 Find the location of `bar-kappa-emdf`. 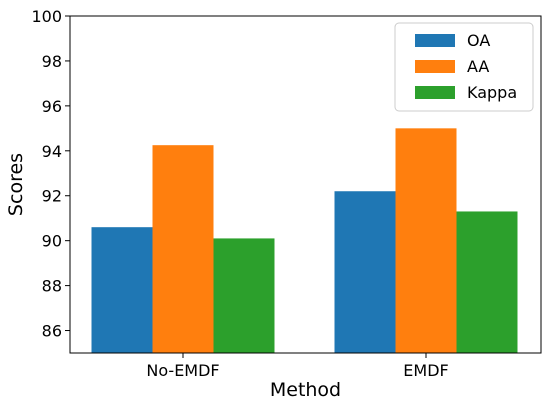

bar-kappa-emdf is located at coordinates (487, 282).